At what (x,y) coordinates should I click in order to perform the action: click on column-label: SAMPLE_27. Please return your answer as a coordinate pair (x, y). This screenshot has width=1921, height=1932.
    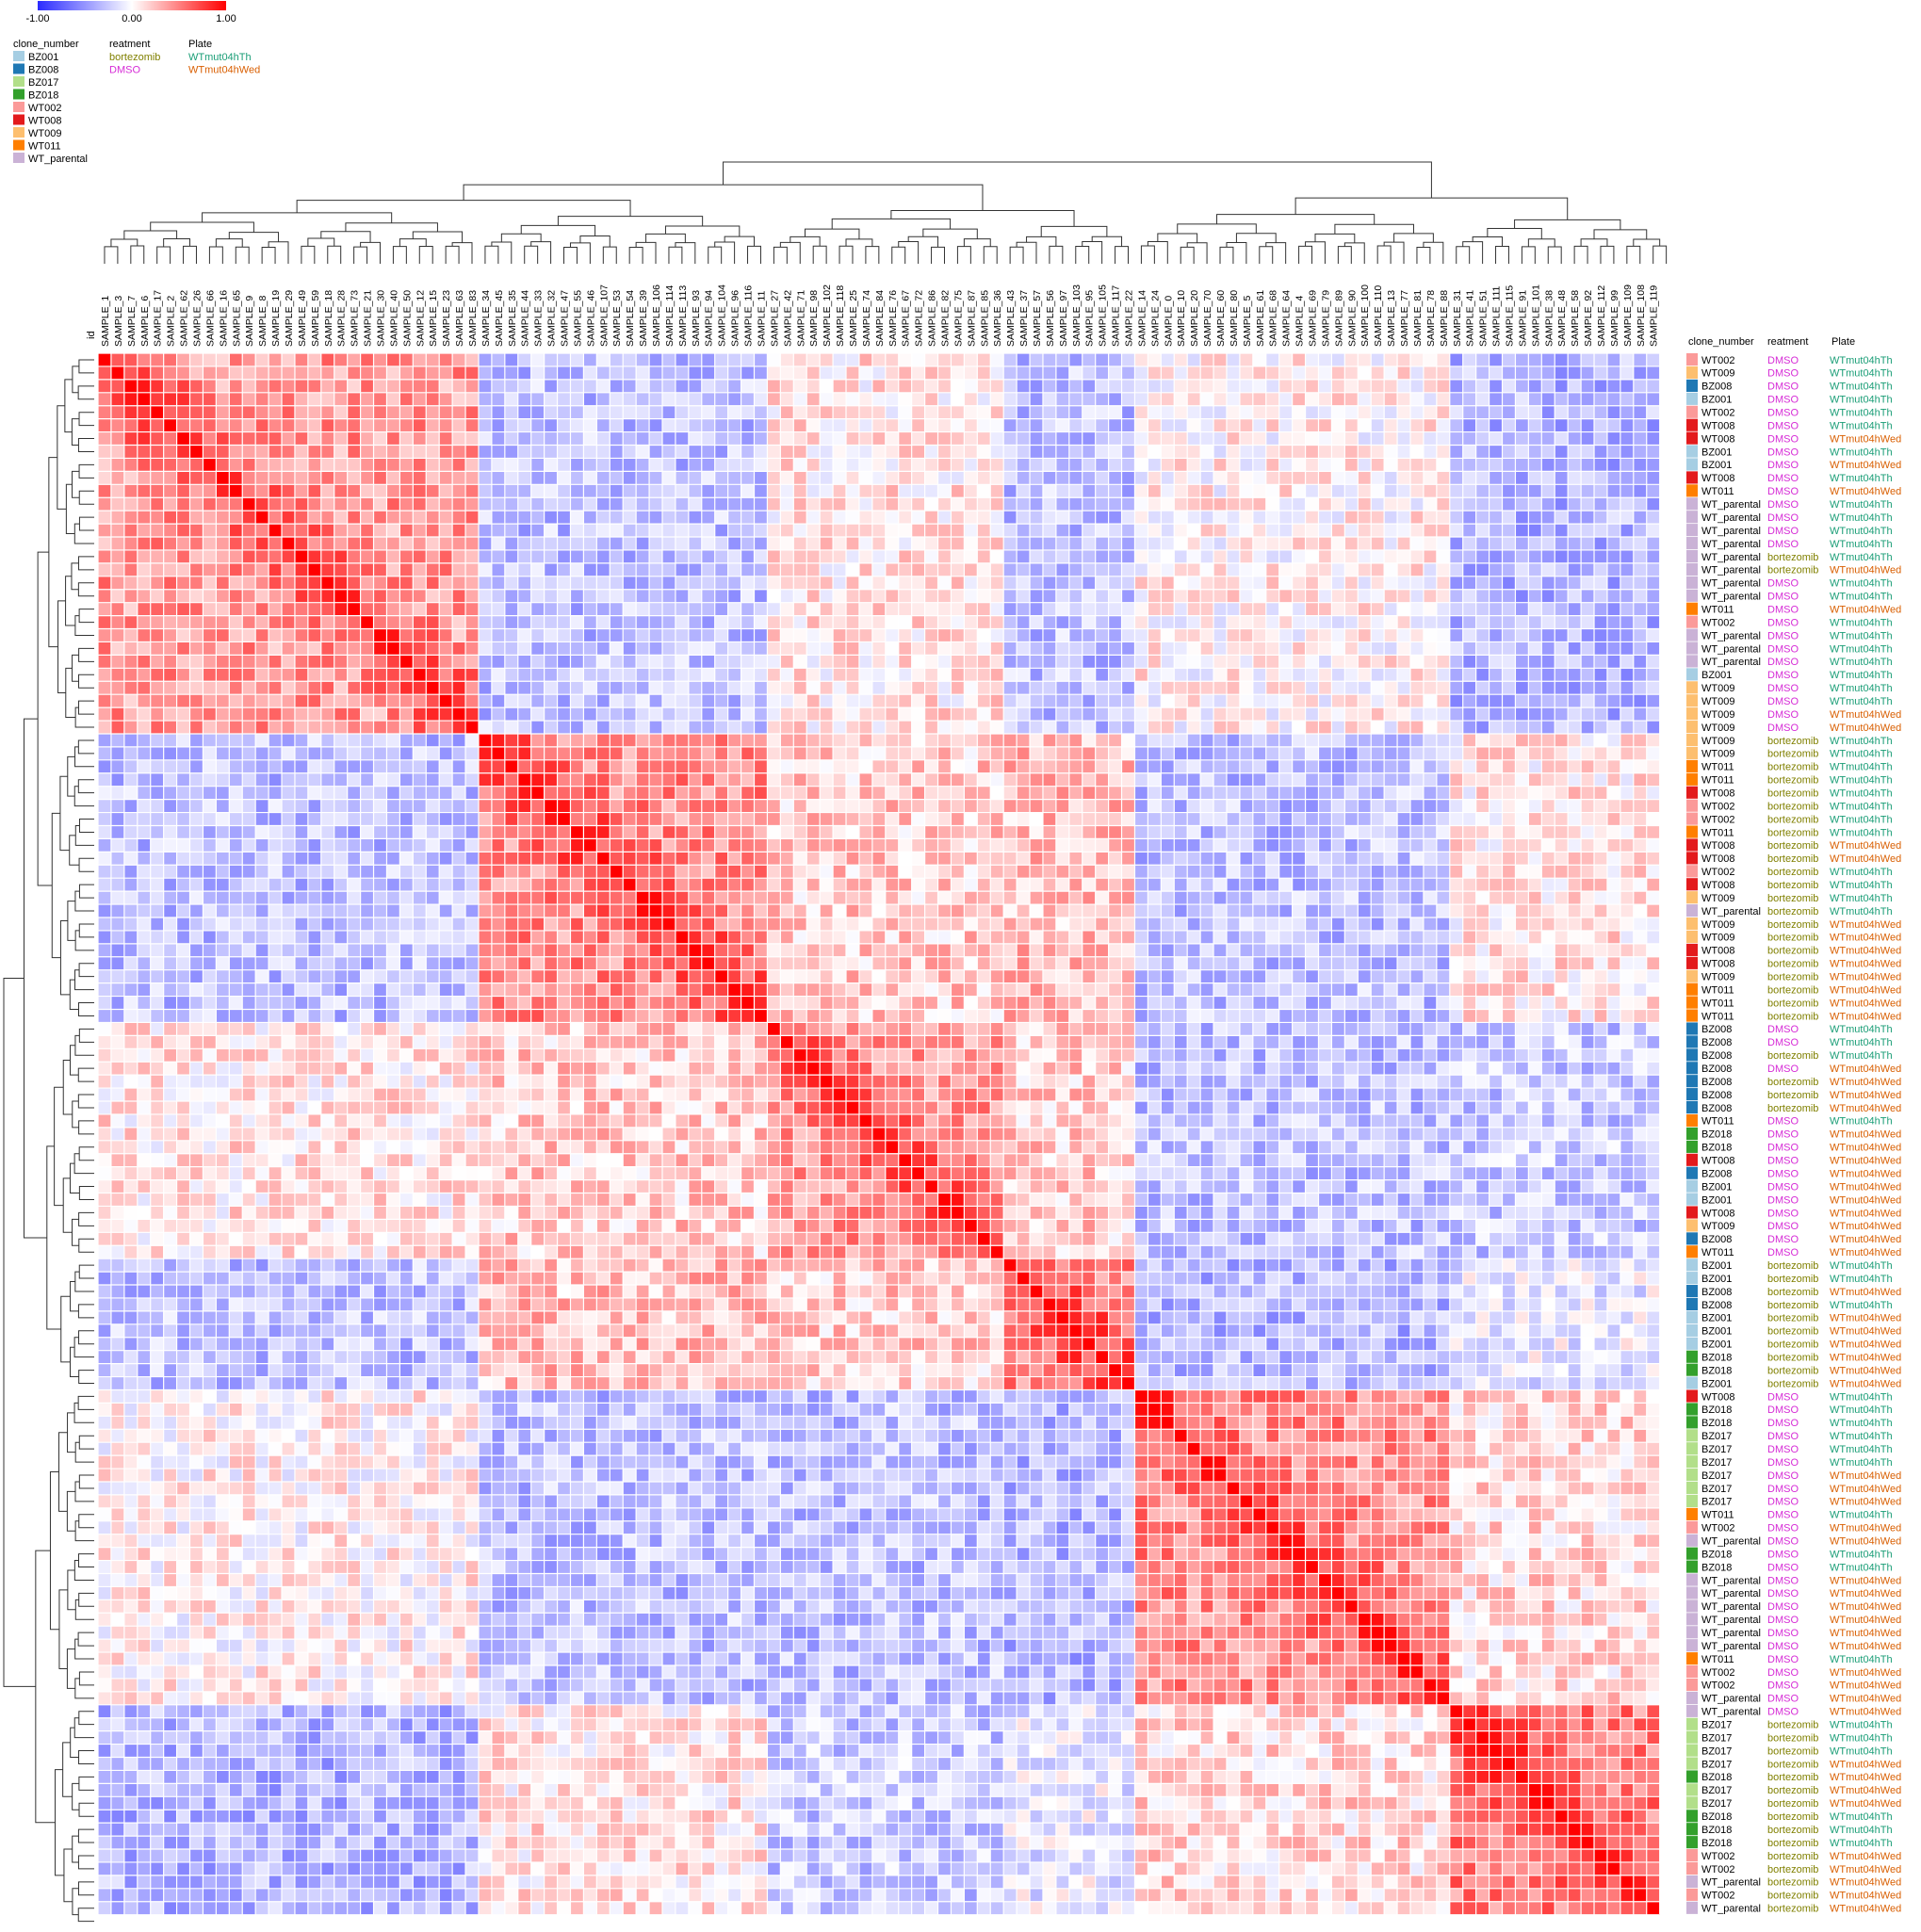
    Looking at the image, I should click on (774, 319).